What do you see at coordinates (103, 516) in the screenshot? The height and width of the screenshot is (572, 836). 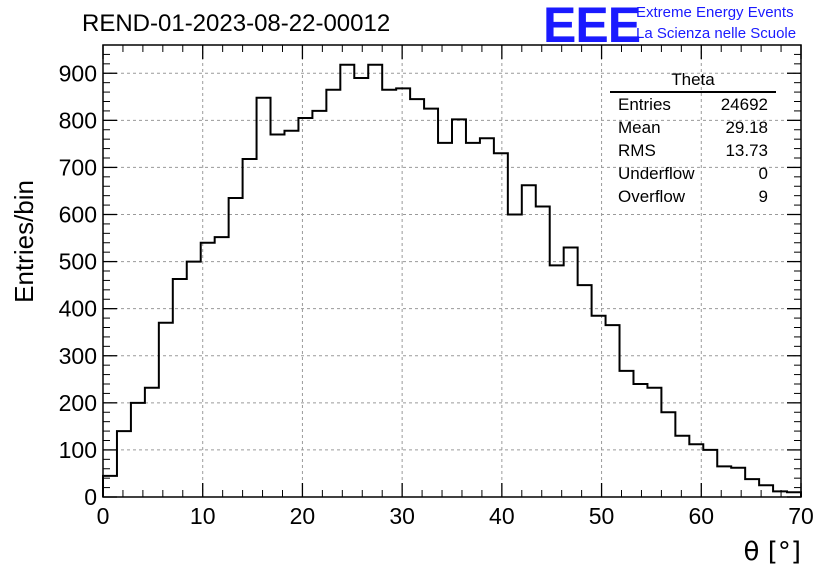 I see `x-tick-label: 0` at bounding box center [103, 516].